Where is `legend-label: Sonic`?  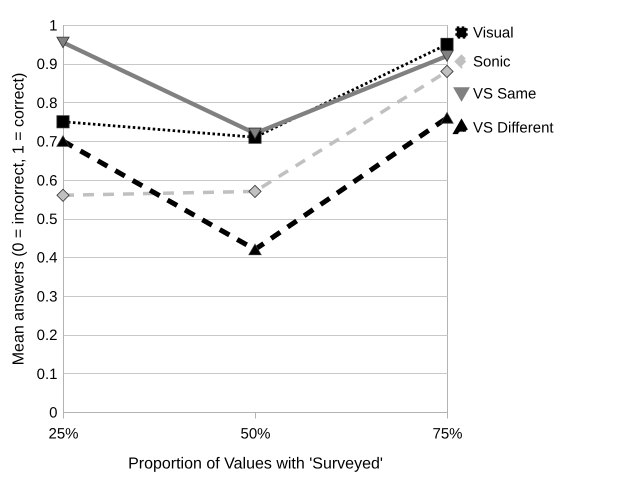
legend-label: Sonic is located at coordinates (492, 62).